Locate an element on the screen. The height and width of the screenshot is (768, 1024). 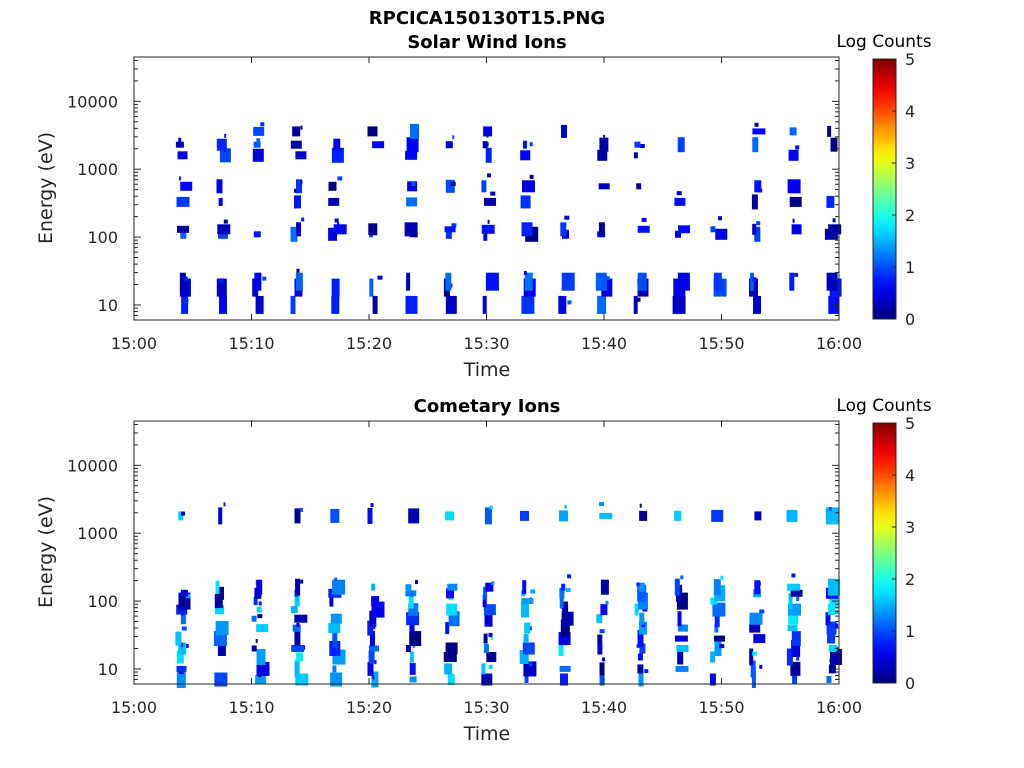
x-tick-label: 15:10 is located at coordinates (251, 707).